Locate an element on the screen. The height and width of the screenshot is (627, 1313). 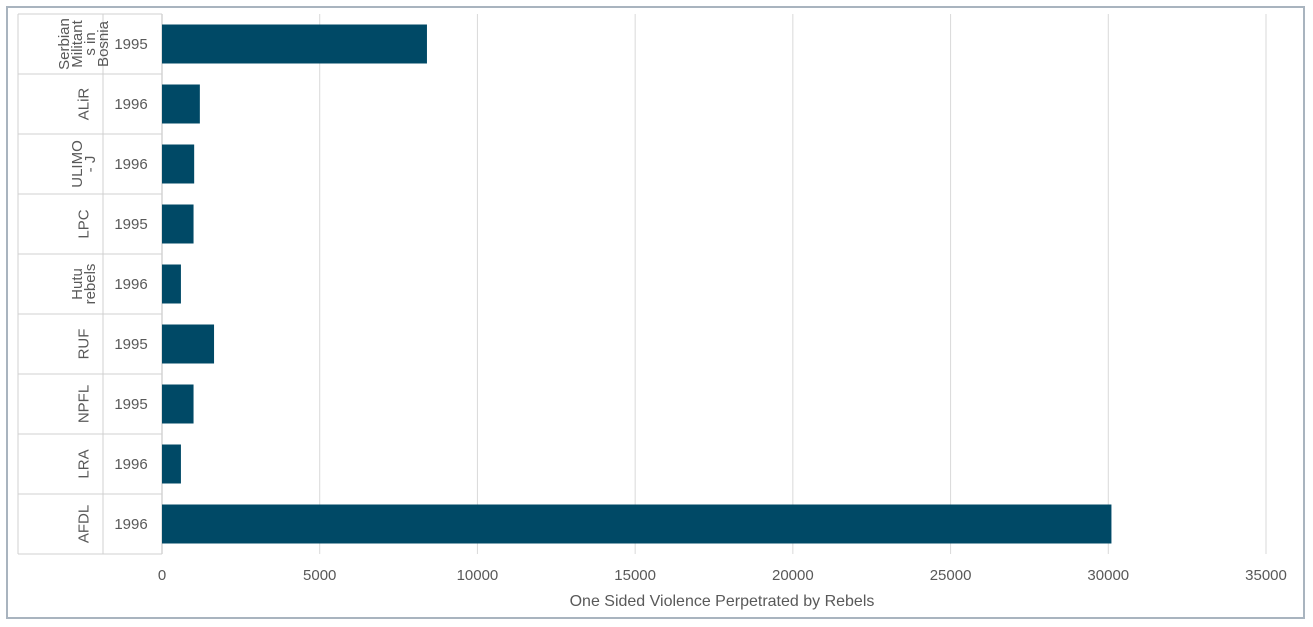
x-tick-label: 0 is located at coordinates (162, 575).